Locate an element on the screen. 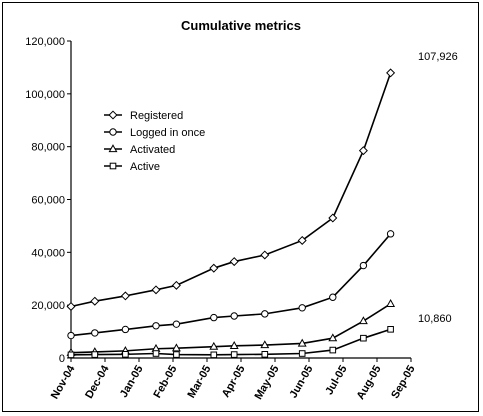 The width and height of the screenshot is (483, 416). x-tick-label: May-05 is located at coordinates (267, 383).